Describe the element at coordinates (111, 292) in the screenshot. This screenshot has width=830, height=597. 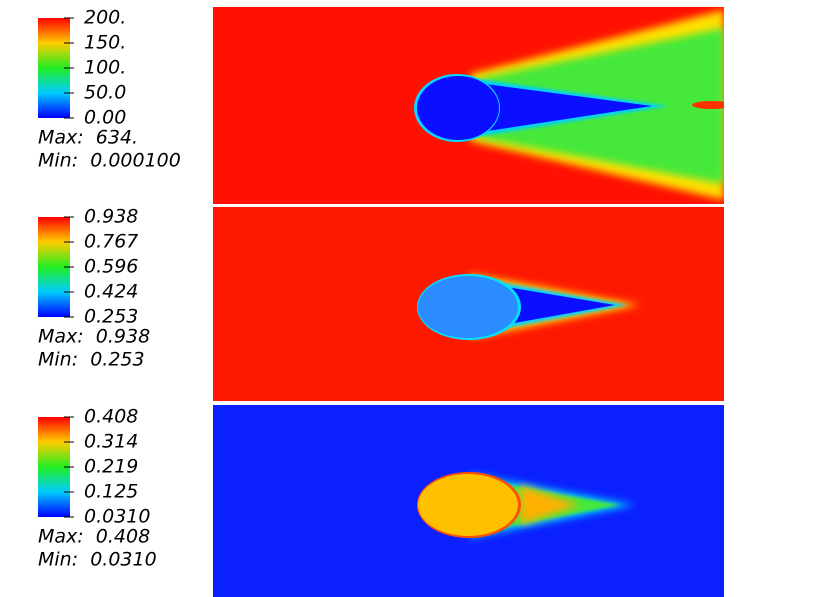
I see `colorbar-label: 0.424` at that location.